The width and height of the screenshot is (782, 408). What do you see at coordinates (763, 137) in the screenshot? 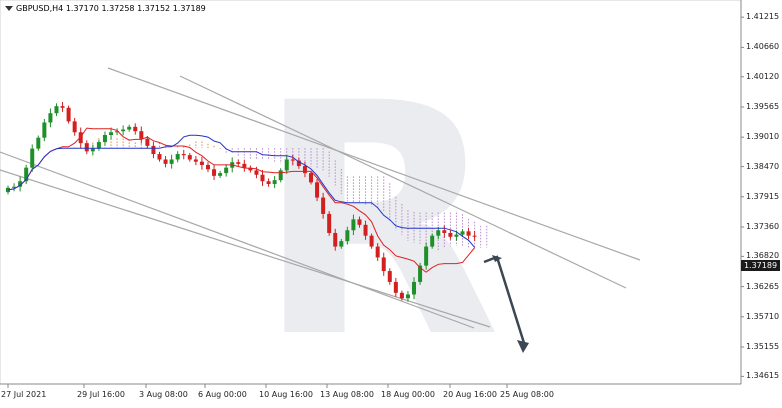
I see `price-tick-label: 1.39010` at bounding box center [763, 137].